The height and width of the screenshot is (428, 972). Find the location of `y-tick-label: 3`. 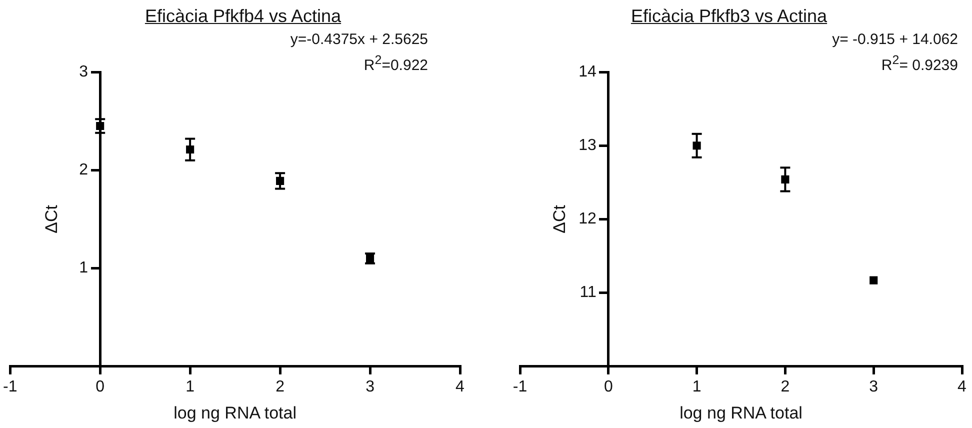

y-tick-label: 3 is located at coordinates (83, 71).